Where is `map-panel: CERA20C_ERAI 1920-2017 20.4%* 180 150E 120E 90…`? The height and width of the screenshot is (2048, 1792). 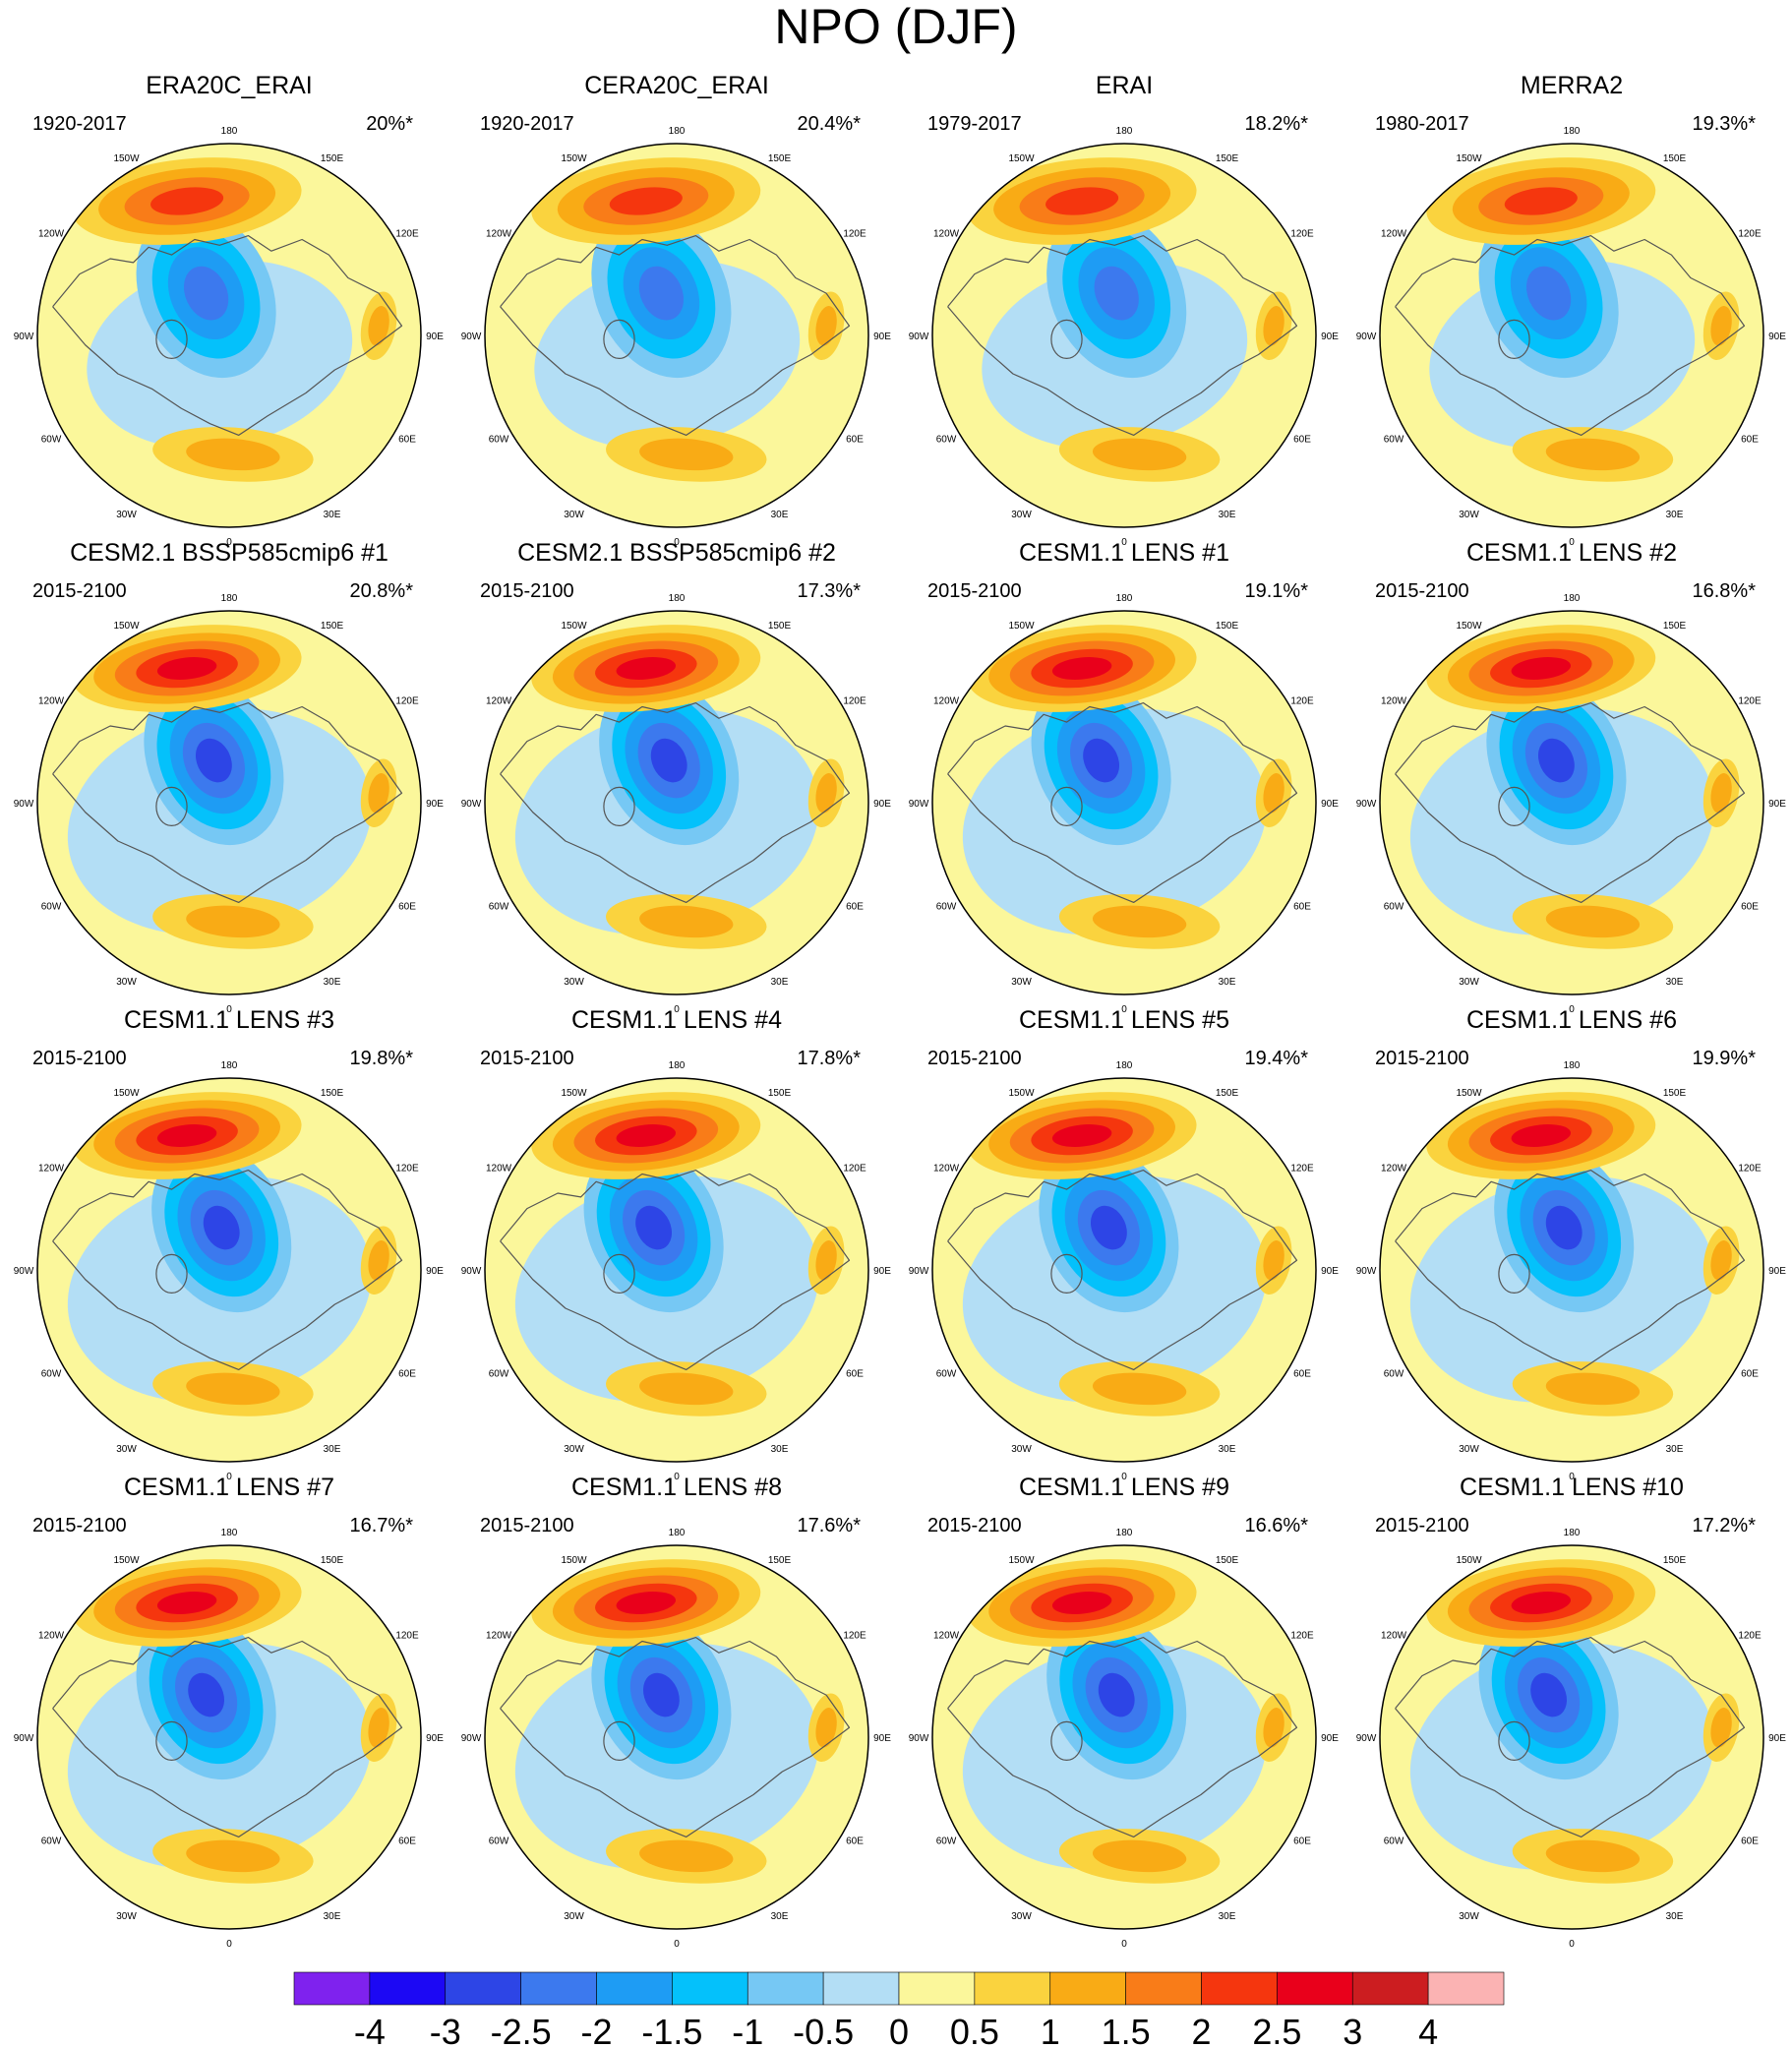 map-panel: CERA20C_ERAI 1920-2017 20.4%* 180 150E 120E 90… is located at coordinates (676, 310).